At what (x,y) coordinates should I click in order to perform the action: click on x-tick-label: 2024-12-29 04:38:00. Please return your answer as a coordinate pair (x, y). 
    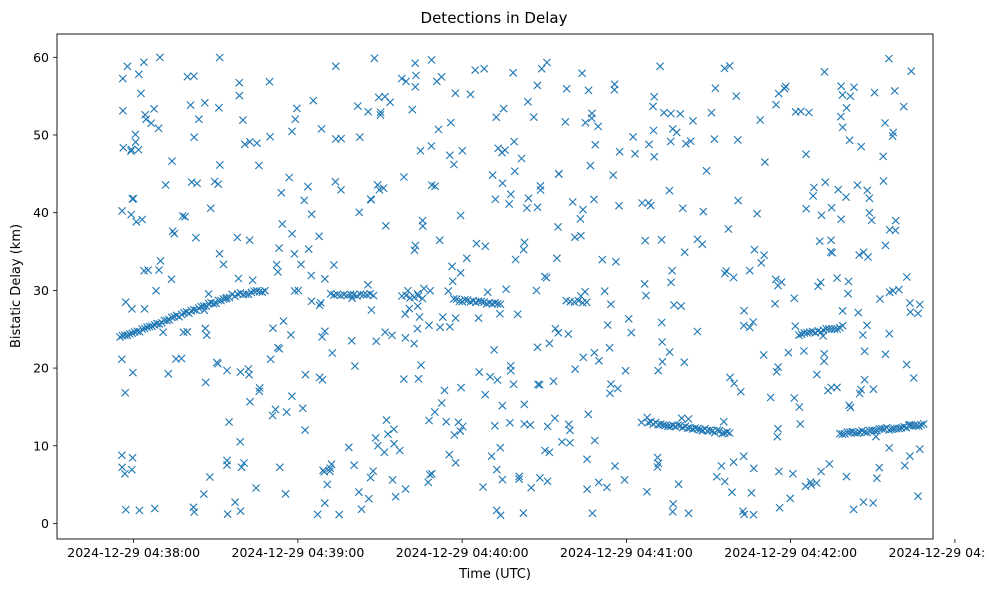
    Looking at the image, I should click on (133, 552).